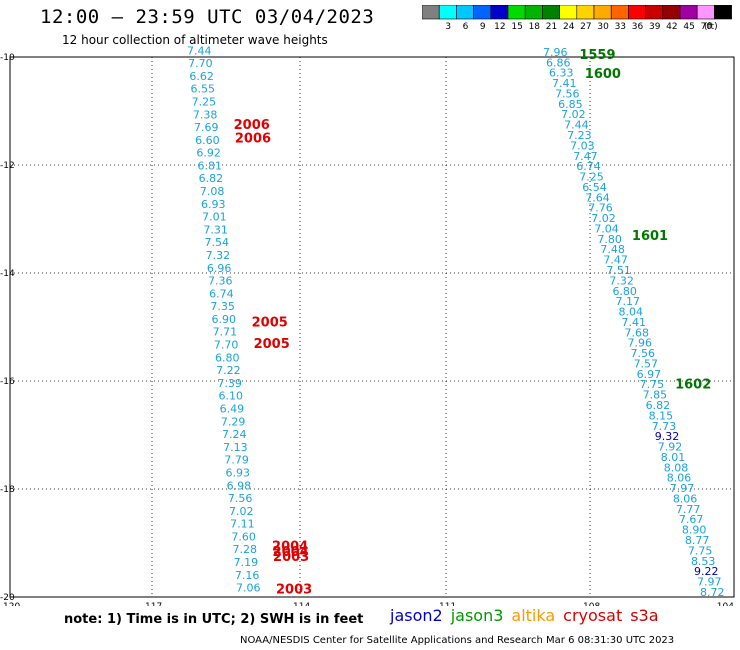 Image resolution: width=740 pixels, height=650 pixels. Describe the element at coordinates (206, 127) in the screenshot. I see `swh-value: 7.69` at that location.